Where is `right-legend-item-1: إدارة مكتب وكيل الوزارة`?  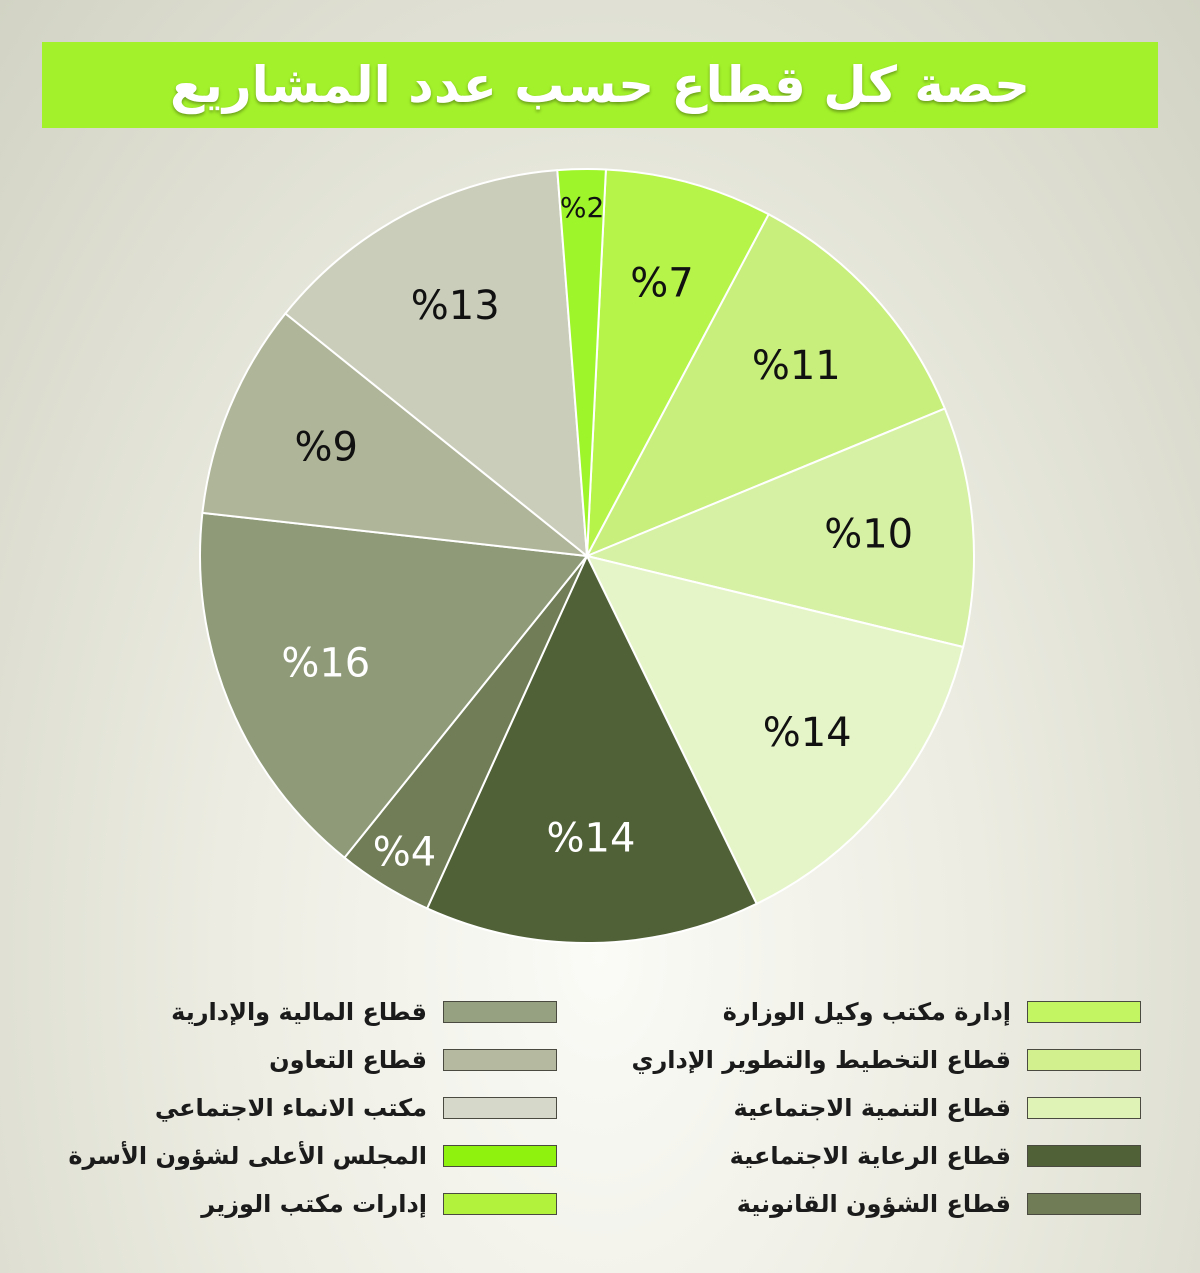
right-legend-item-1: إدارة مكتب وكيل الوزارة is located at coordinates (932, 1012).